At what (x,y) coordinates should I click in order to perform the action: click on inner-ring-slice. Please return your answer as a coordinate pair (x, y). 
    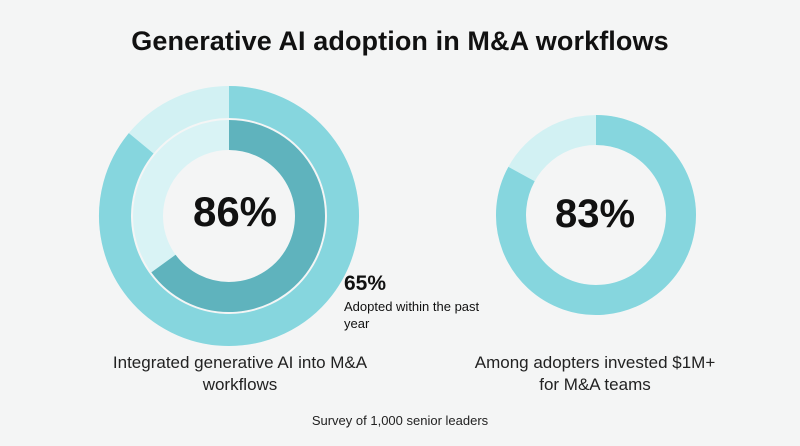
    Looking at the image, I should click on (238, 216).